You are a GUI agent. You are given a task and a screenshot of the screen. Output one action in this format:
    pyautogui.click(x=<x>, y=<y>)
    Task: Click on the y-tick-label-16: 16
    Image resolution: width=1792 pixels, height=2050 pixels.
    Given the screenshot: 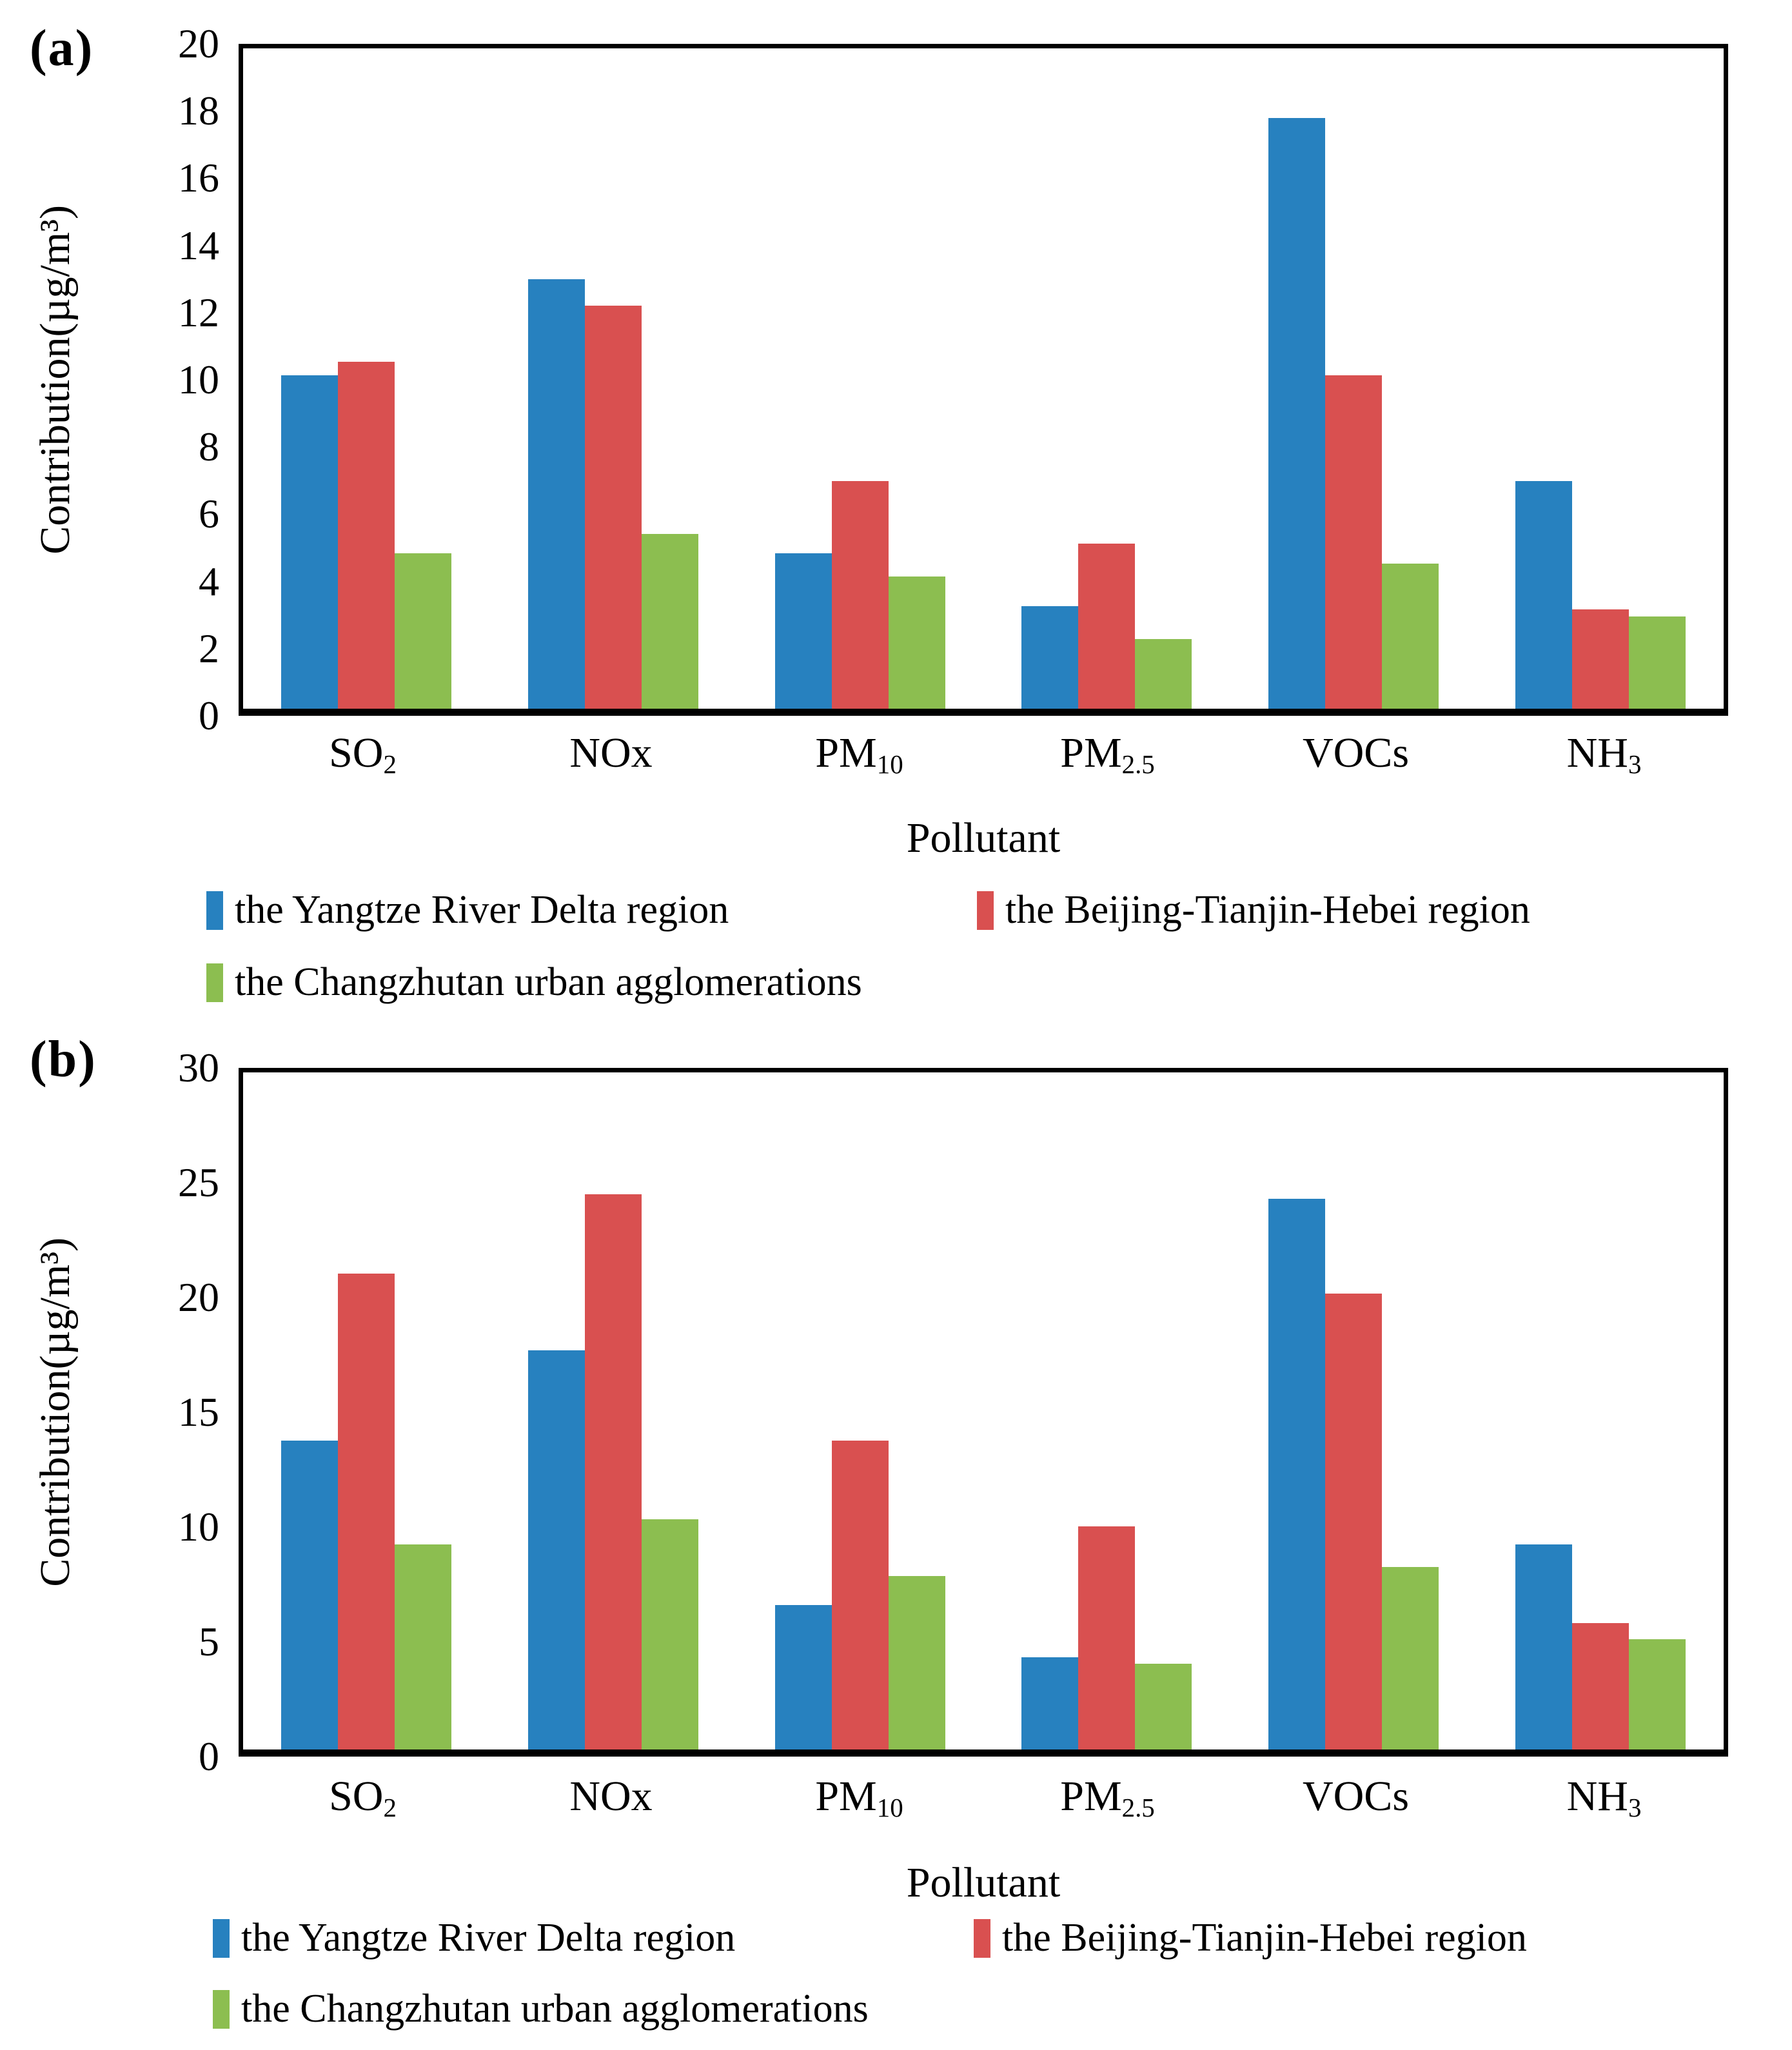 What is the action you would take?
    pyautogui.click(x=198, y=178)
    